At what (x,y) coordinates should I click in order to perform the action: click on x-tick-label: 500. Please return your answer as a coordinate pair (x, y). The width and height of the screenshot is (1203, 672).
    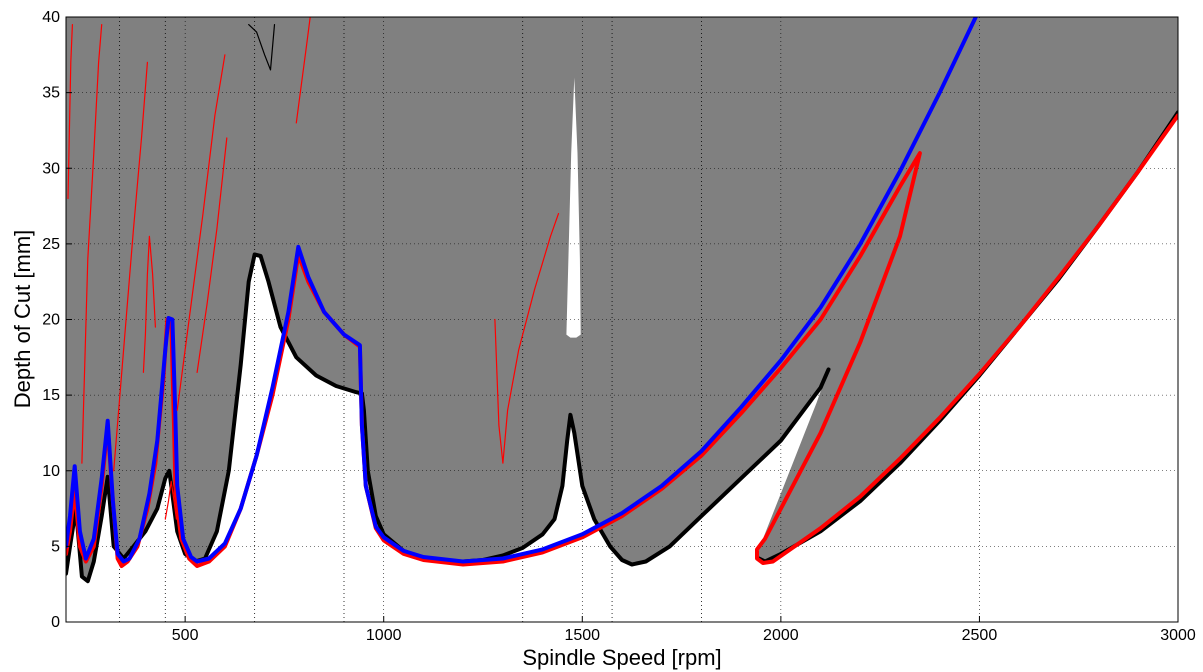
    Looking at the image, I should click on (185, 635).